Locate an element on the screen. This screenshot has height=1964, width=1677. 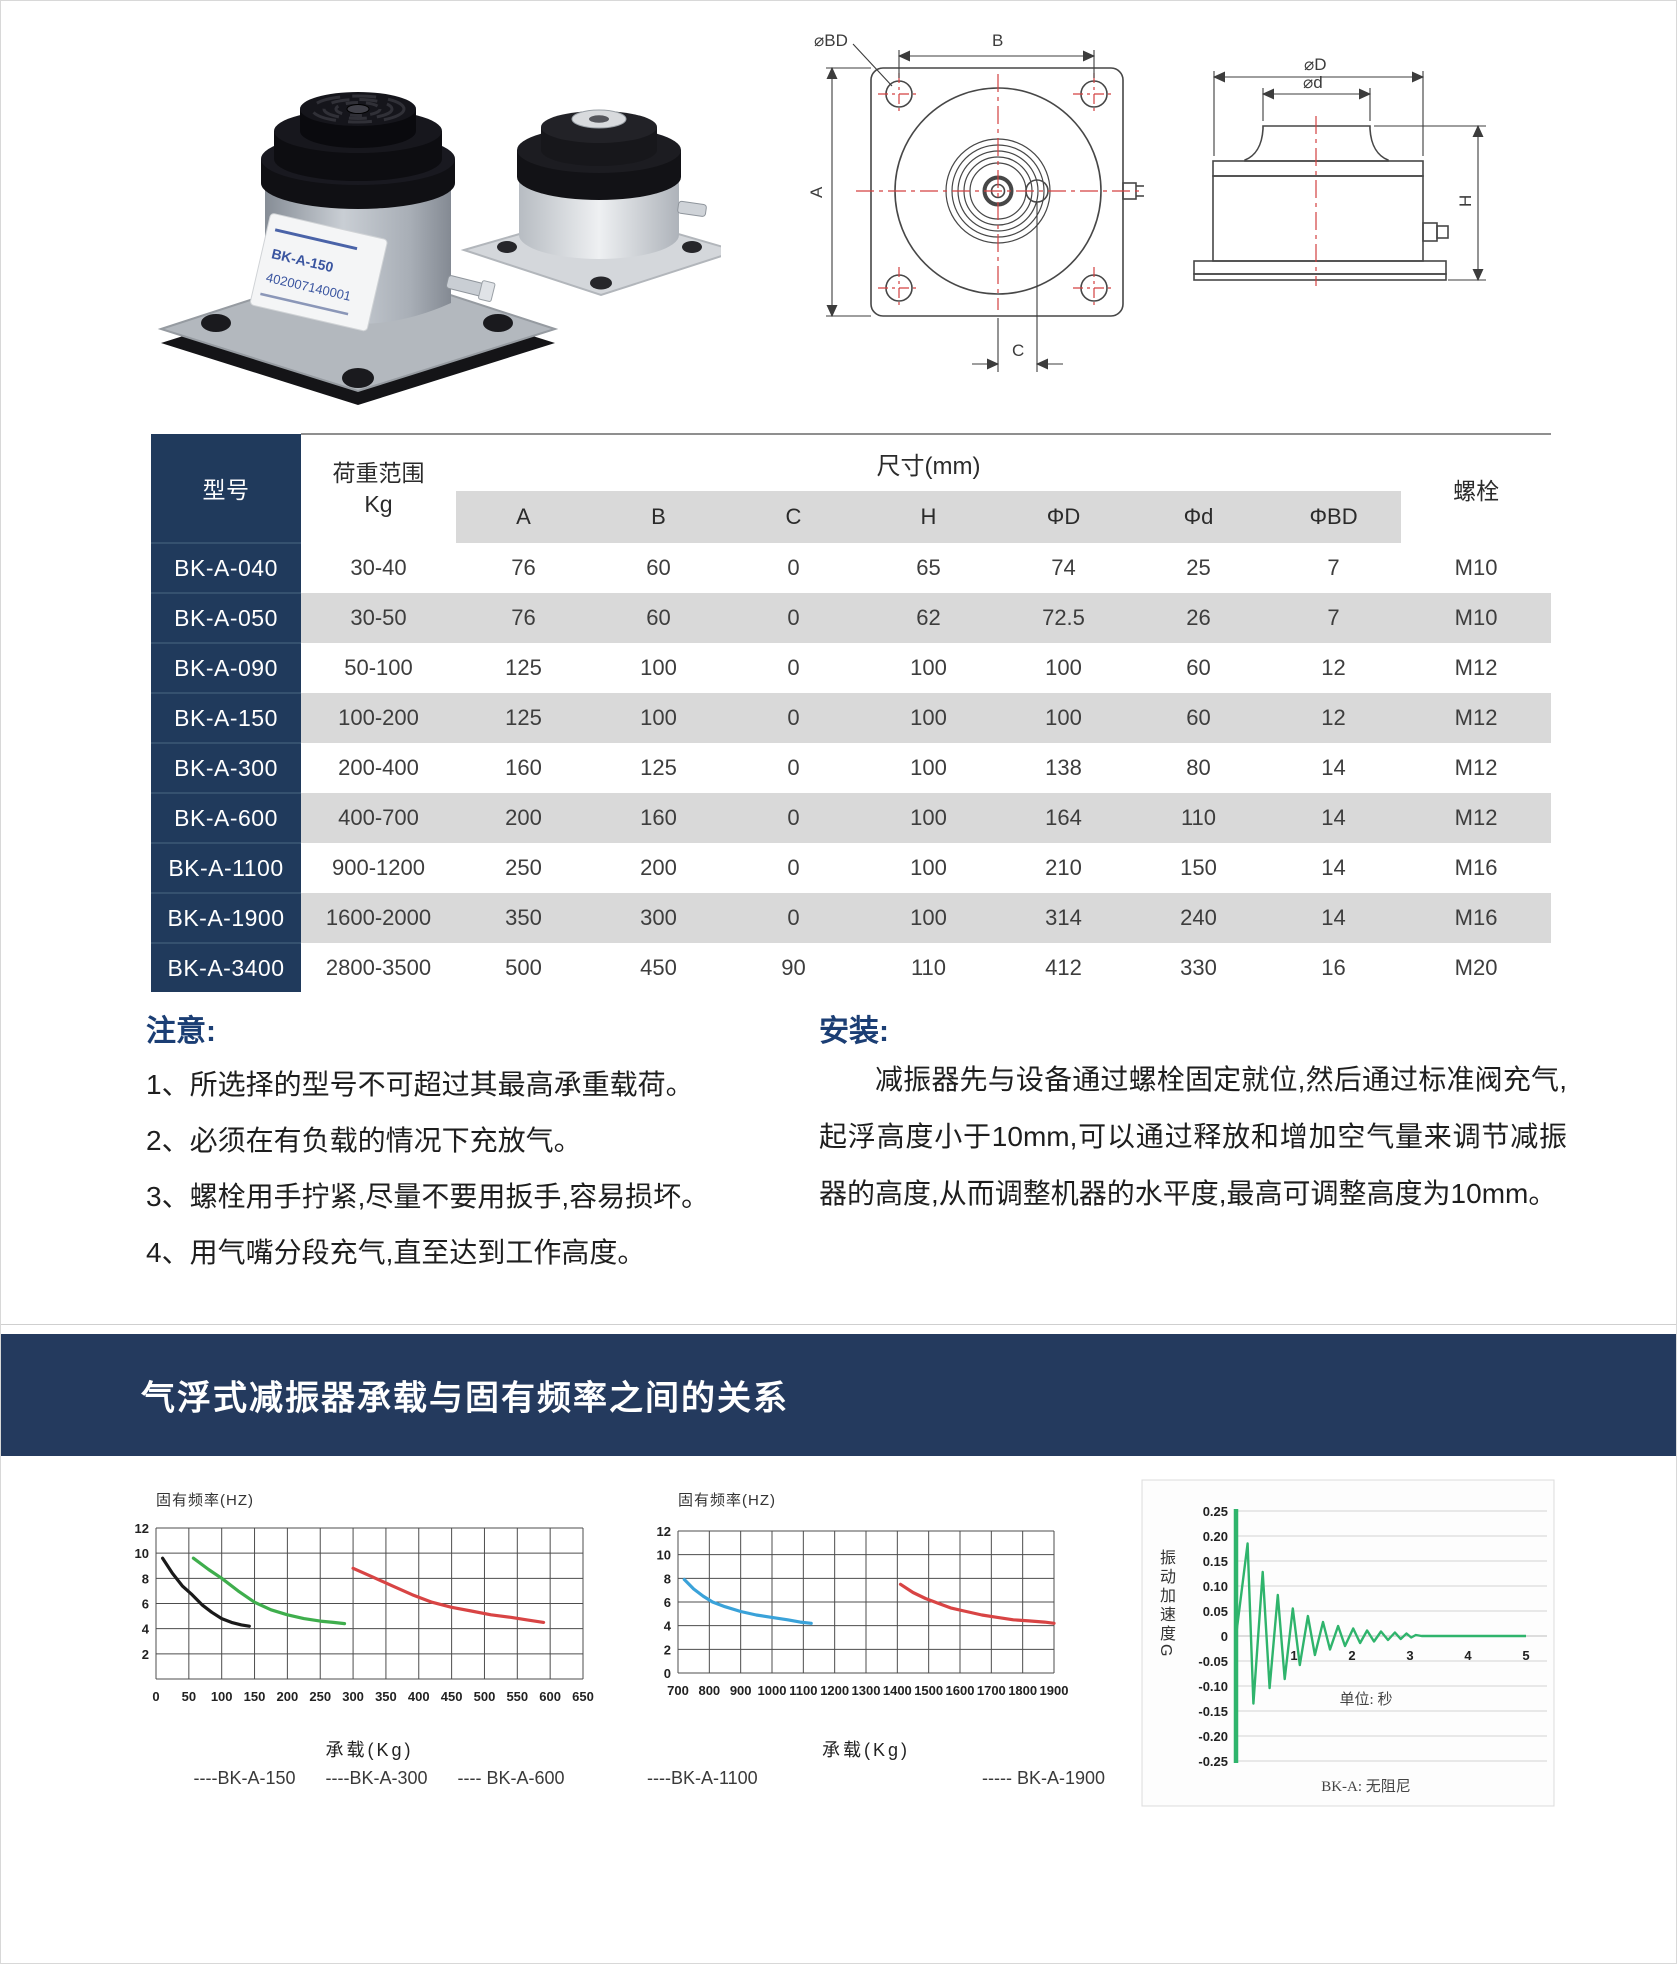
chart1-xlabel: 承载(Kg) is located at coordinates (369, 1750).